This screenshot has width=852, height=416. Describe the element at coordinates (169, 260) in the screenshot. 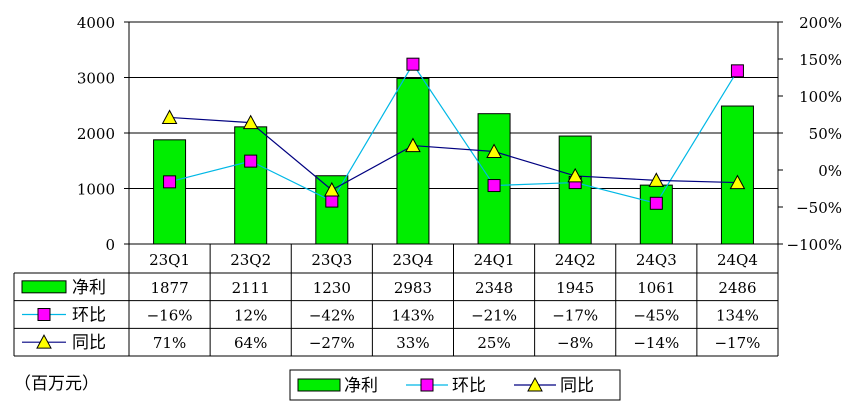

I see `category-label: 23Q1` at that location.